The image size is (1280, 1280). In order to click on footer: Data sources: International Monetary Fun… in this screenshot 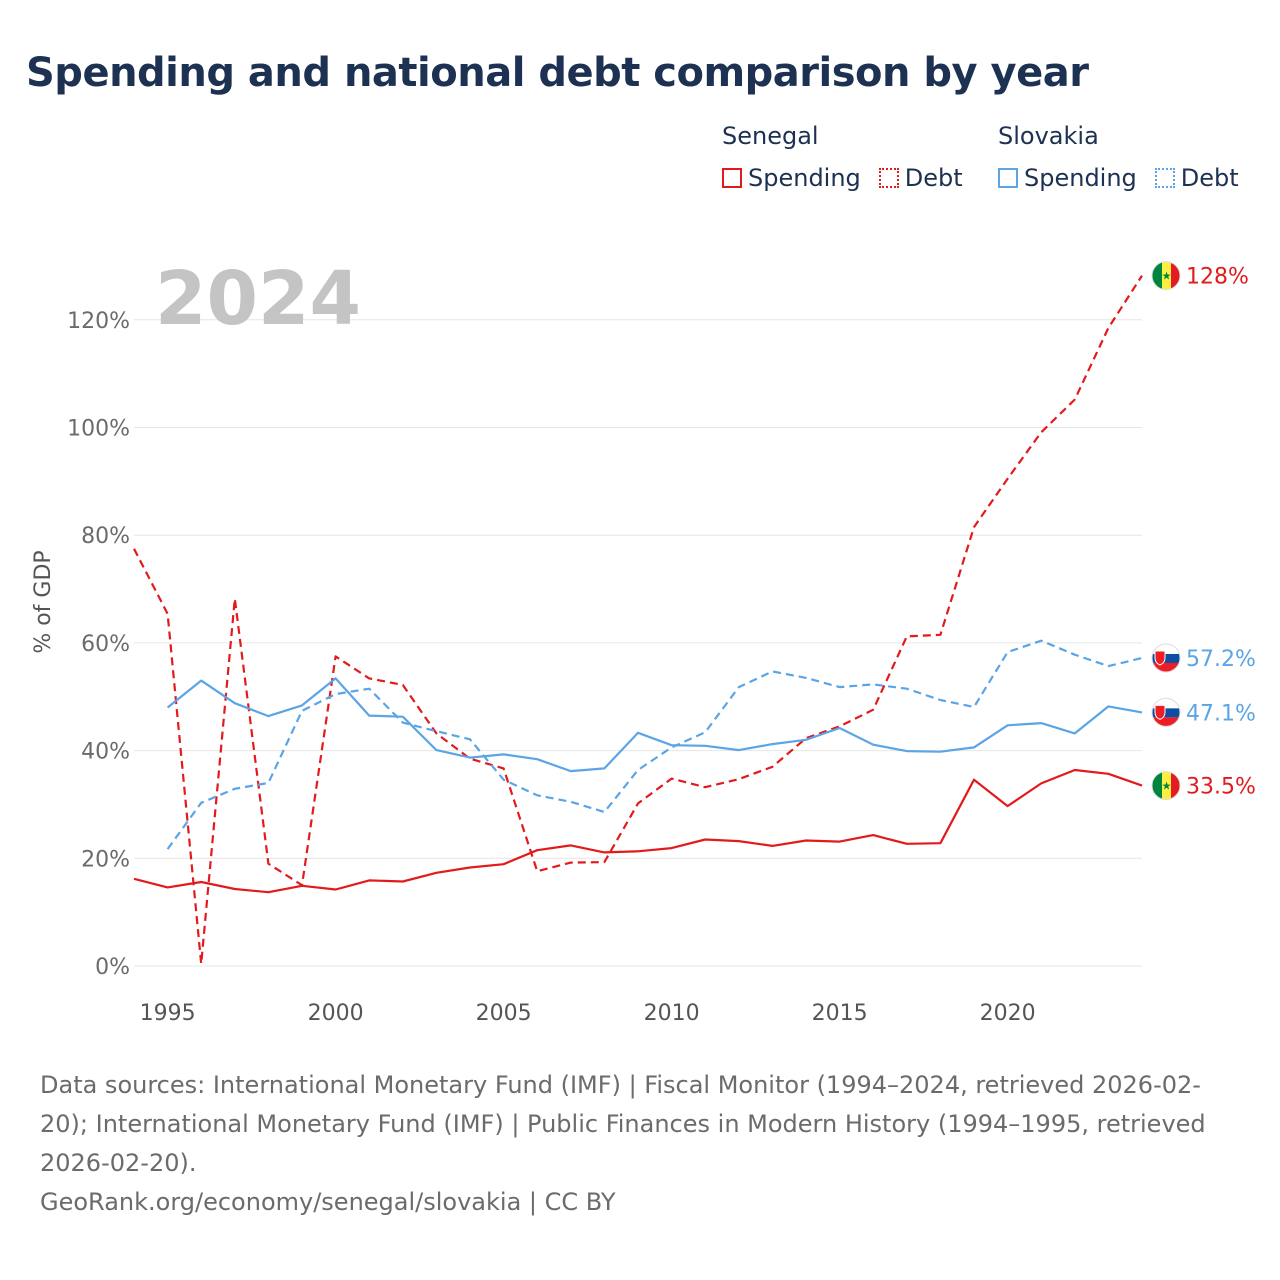, I will do `click(640, 1144)`.